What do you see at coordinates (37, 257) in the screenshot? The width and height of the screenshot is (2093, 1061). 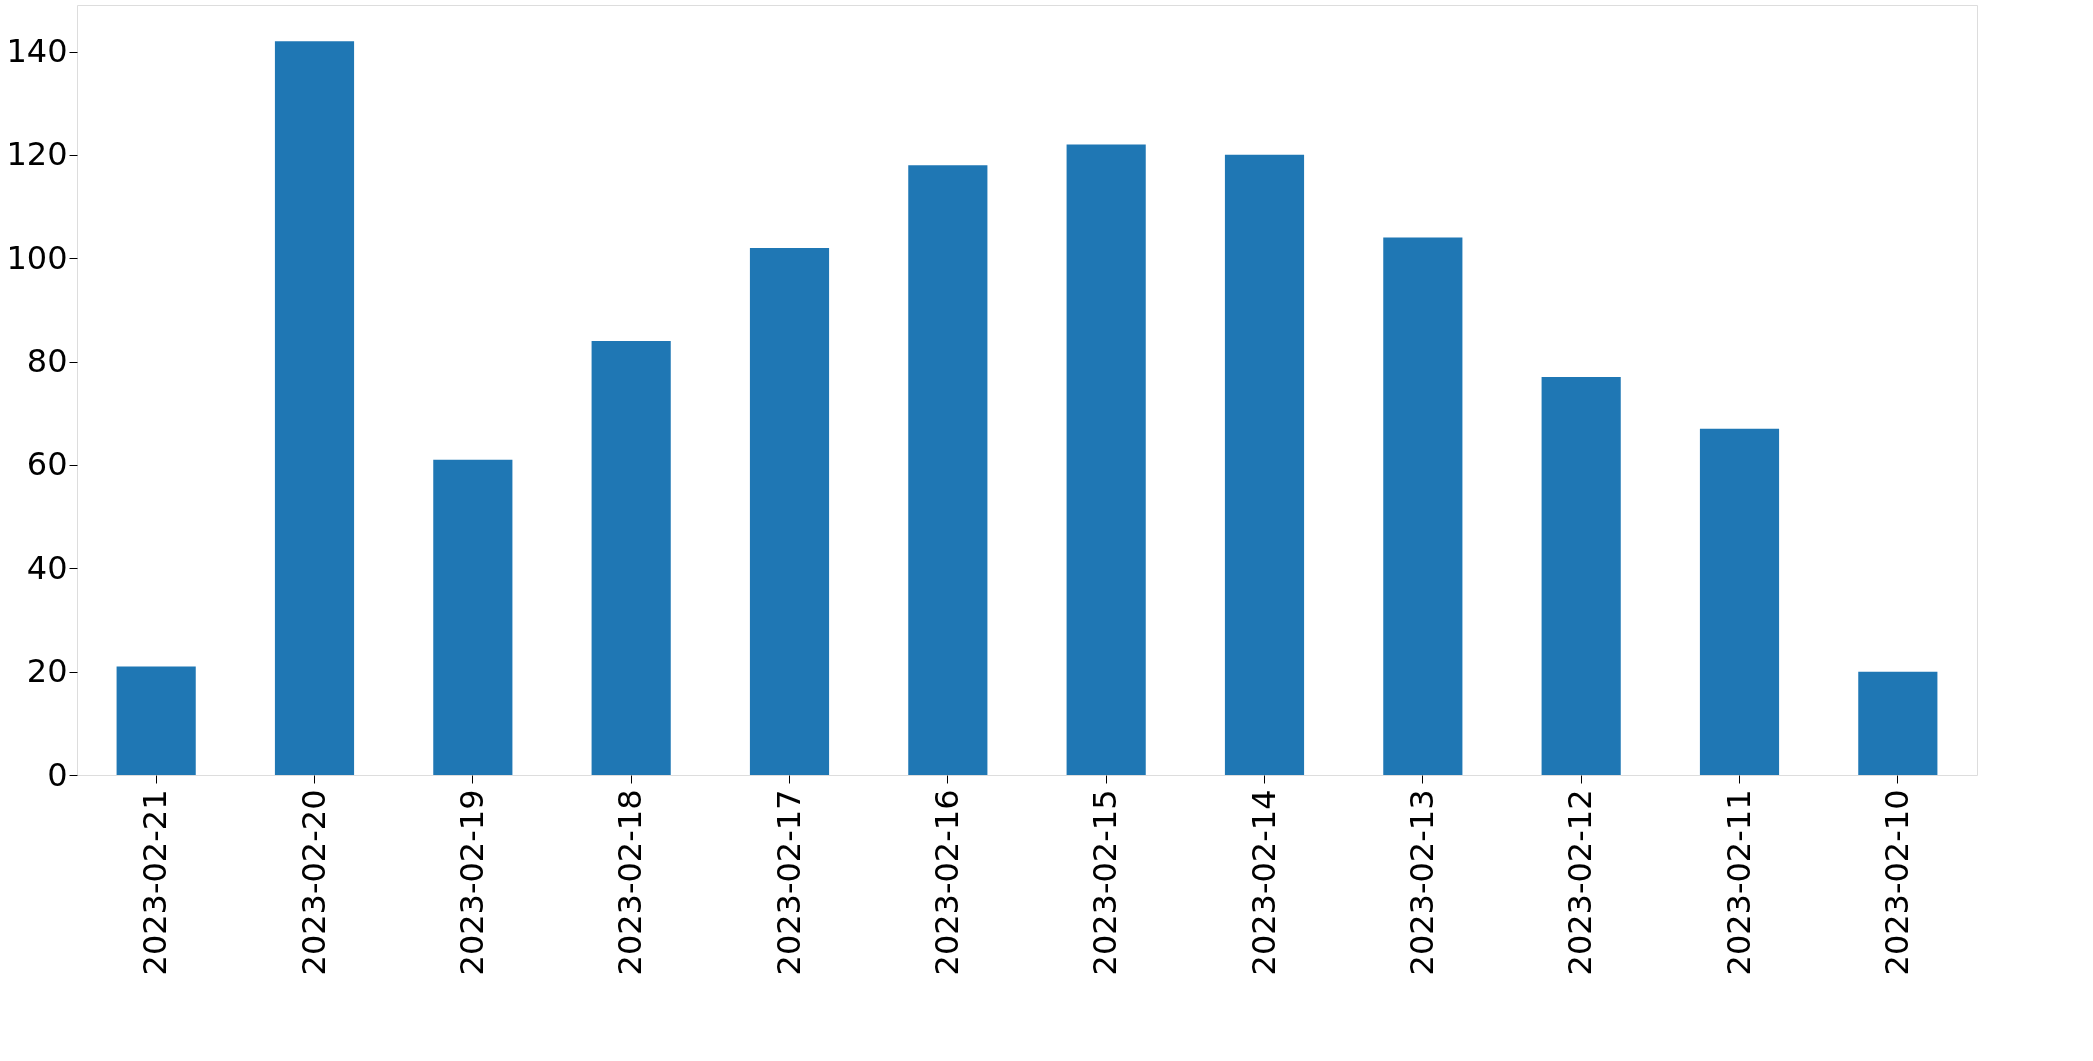 I see `y-tick-label: 100` at bounding box center [37, 257].